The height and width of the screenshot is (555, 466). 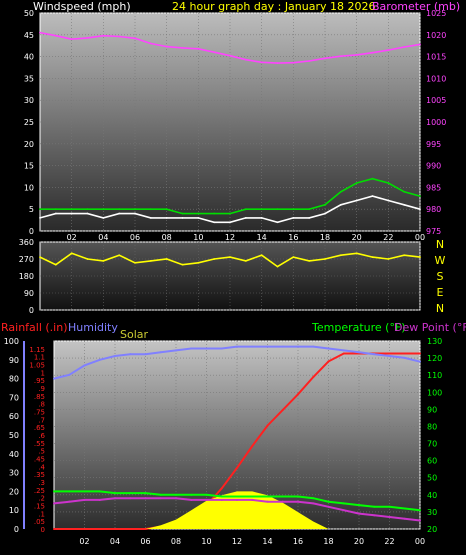 I want to click on baro-y-tick: 1025, so click(x=436, y=13).